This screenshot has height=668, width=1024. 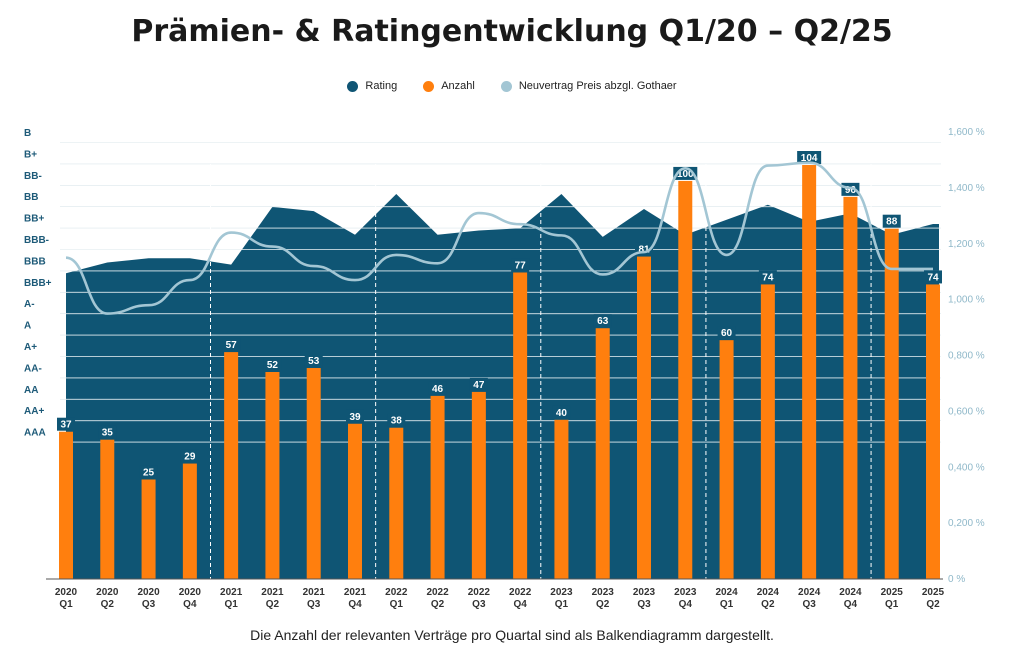 What do you see at coordinates (478, 485) in the screenshot?
I see `bar-2022-Q3` at bounding box center [478, 485].